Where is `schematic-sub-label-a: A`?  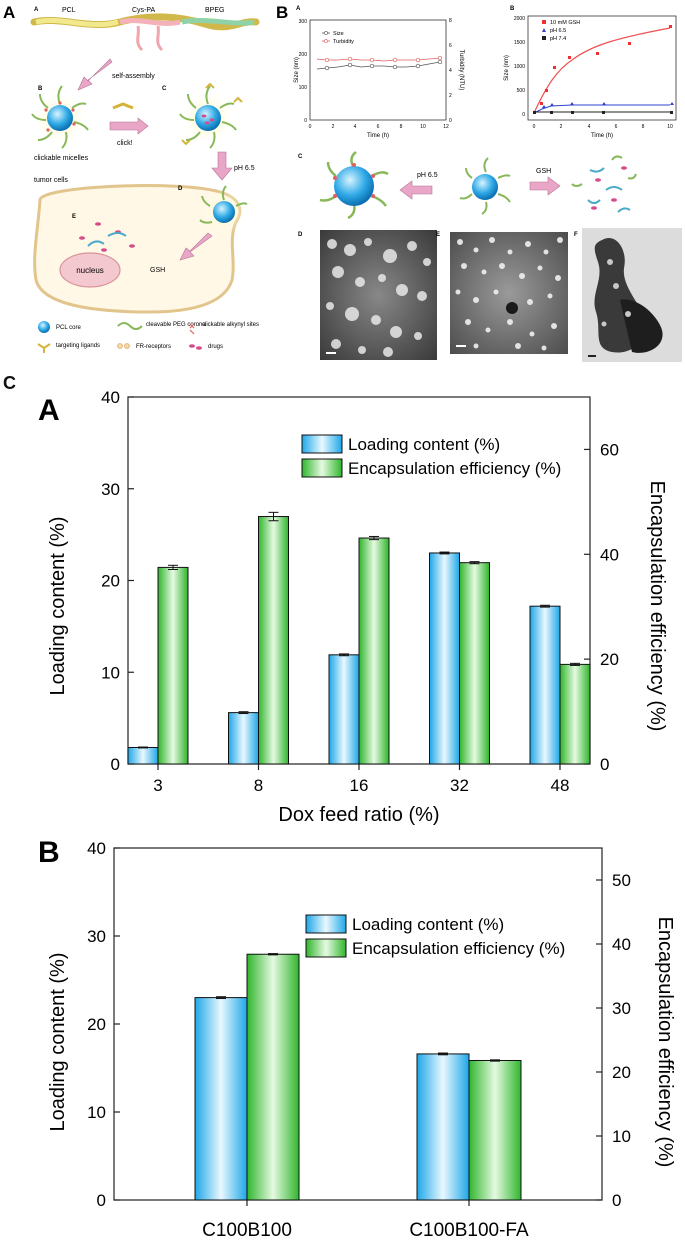 schematic-sub-label-a: A is located at coordinates (36, 10).